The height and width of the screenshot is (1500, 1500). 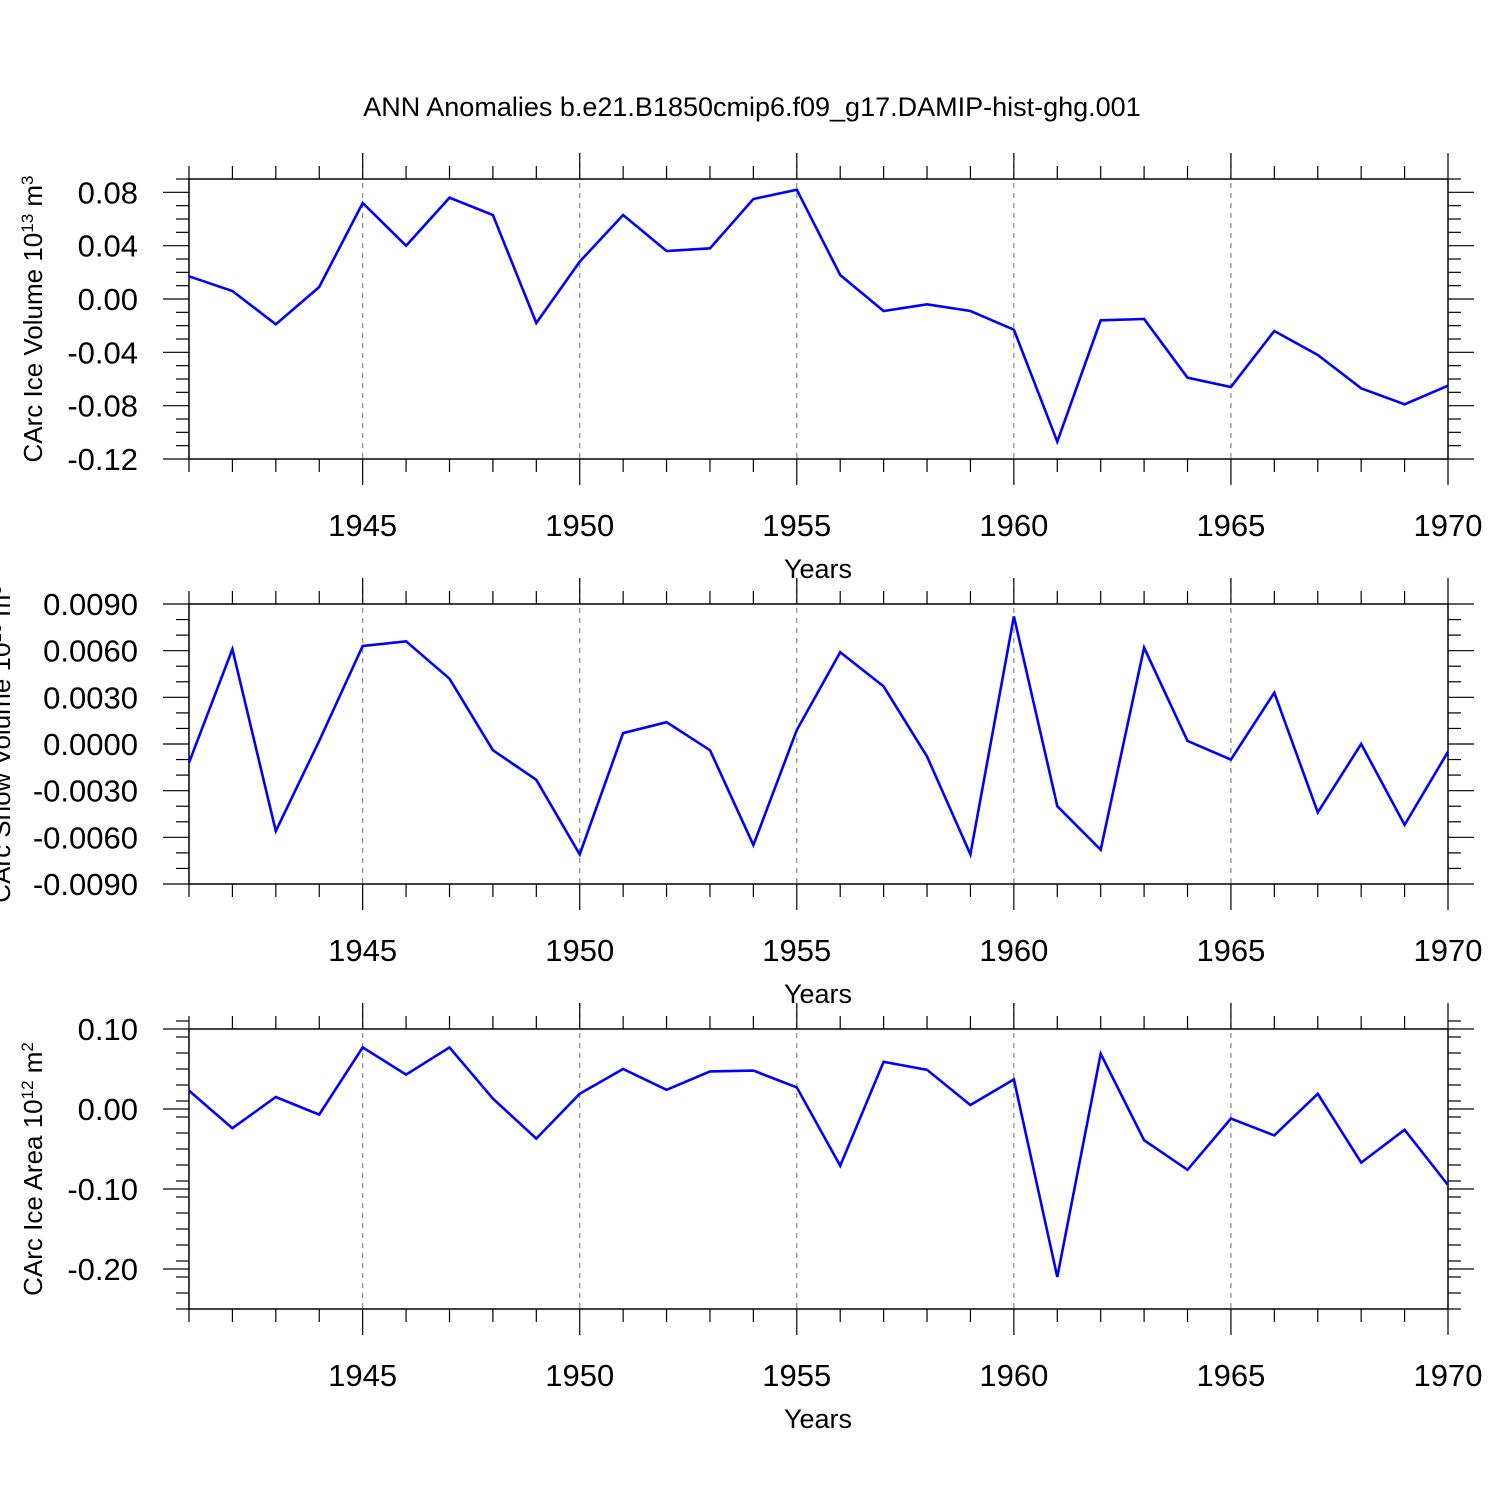 I want to click on panel-ice-area-ytick-label: -0.10, so click(x=102, y=1189).